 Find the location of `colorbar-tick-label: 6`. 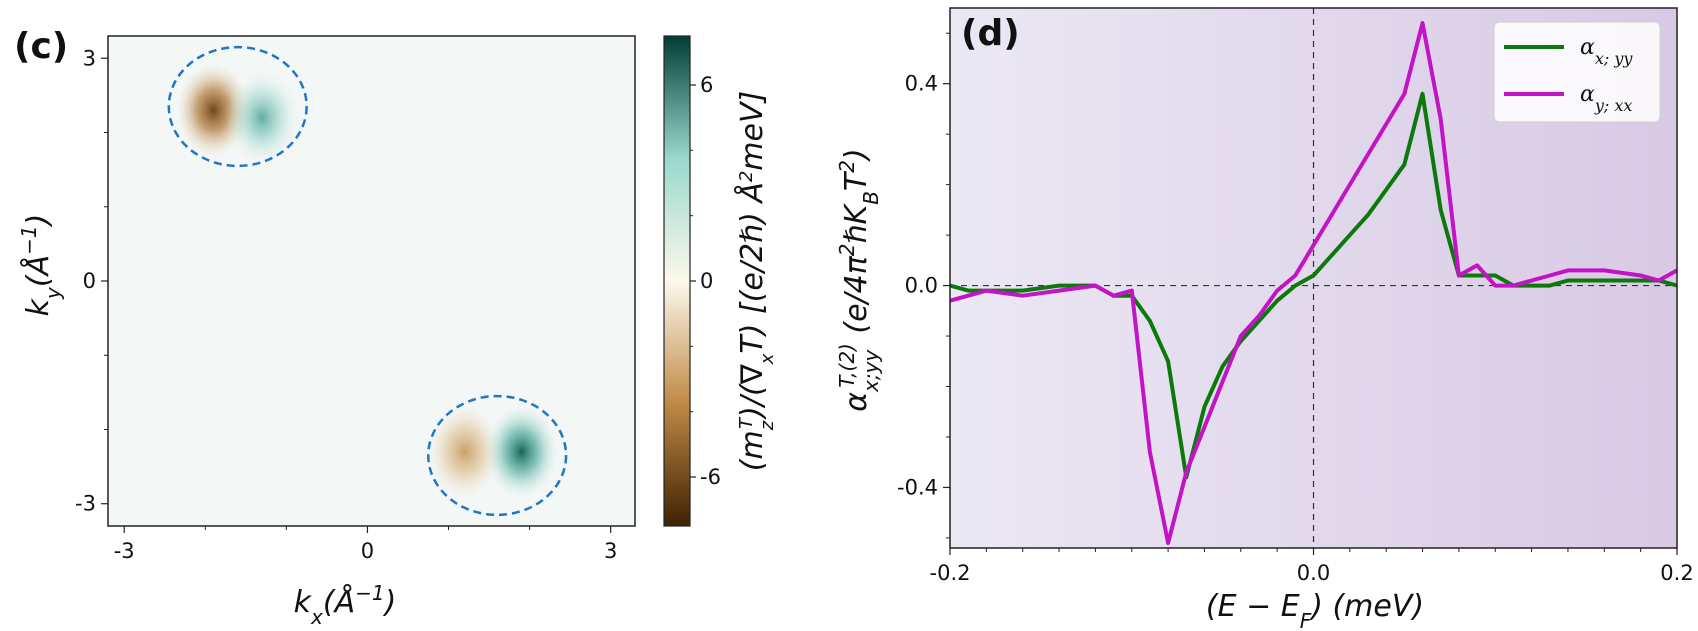

colorbar-tick-label: 6 is located at coordinates (706, 85).